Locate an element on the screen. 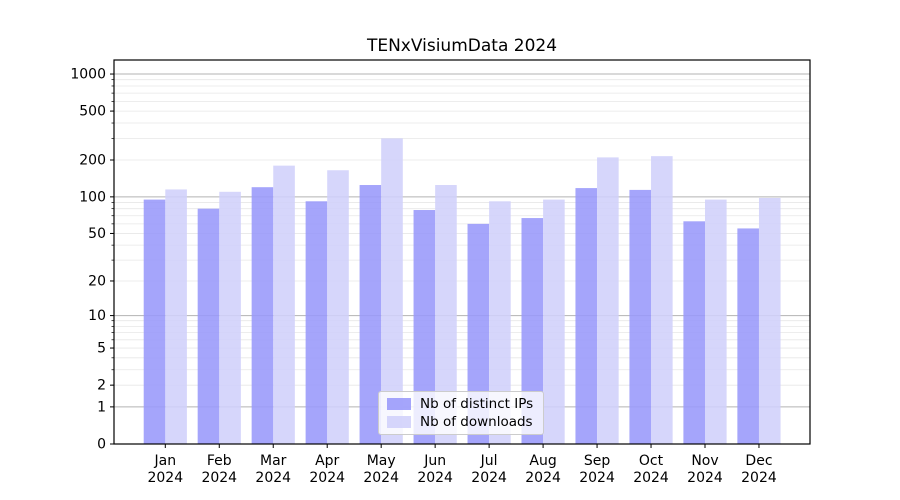 This screenshot has height=500, width=900. x-tick-label-month: May is located at coordinates (381, 461).